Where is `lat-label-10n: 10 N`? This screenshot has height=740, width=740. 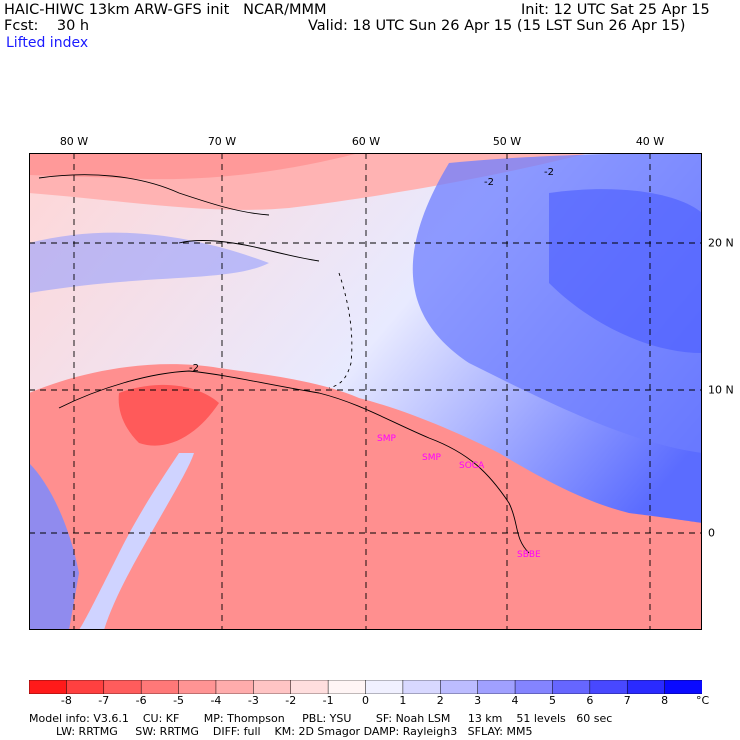
lat-label-10n: 10 N is located at coordinates (721, 390).